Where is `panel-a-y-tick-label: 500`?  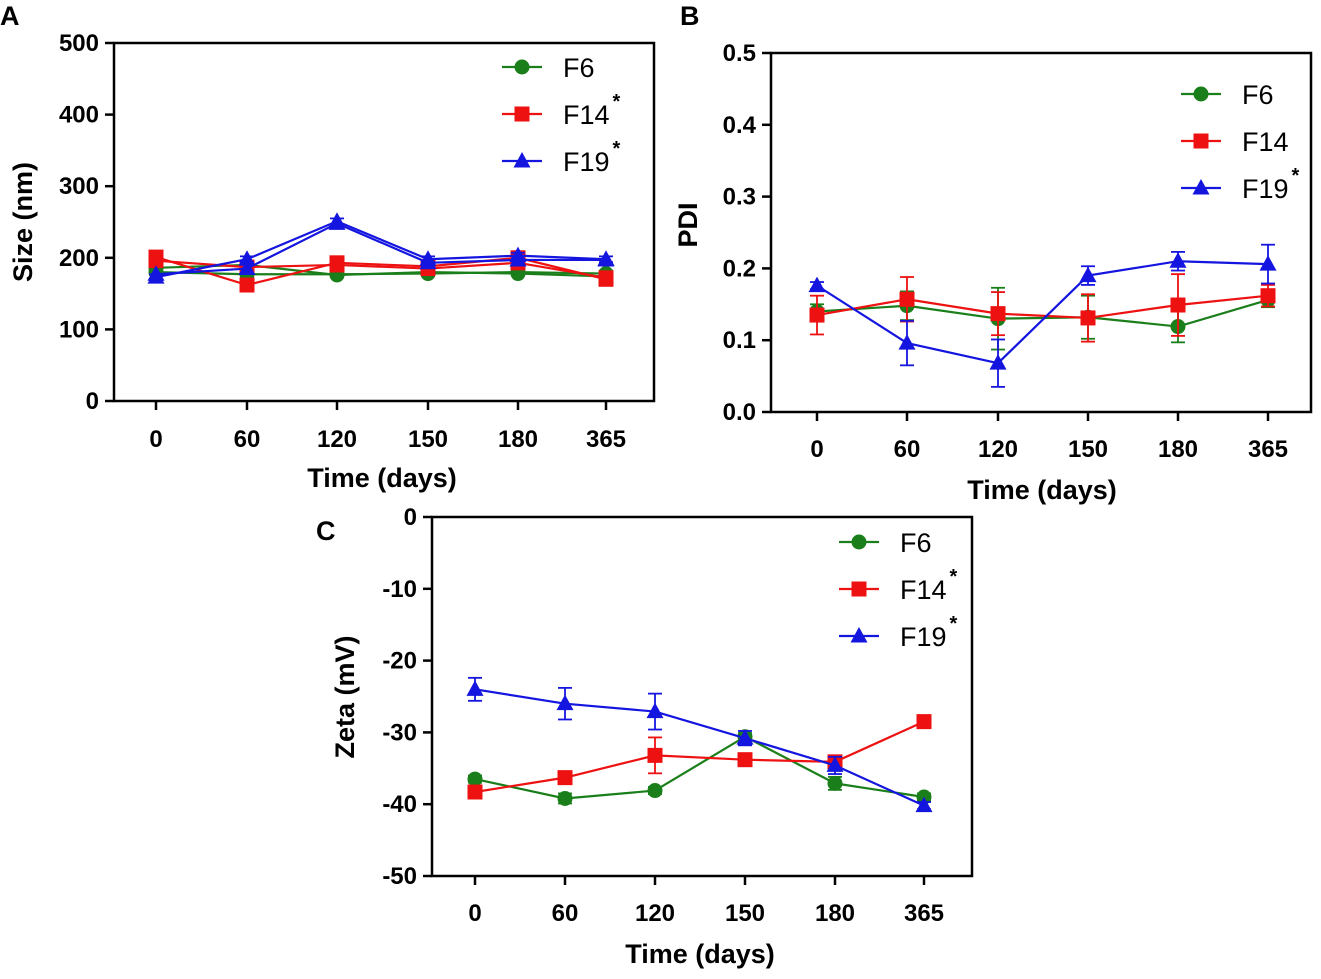
panel-a-y-tick-label: 500 is located at coordinates (79, 43).